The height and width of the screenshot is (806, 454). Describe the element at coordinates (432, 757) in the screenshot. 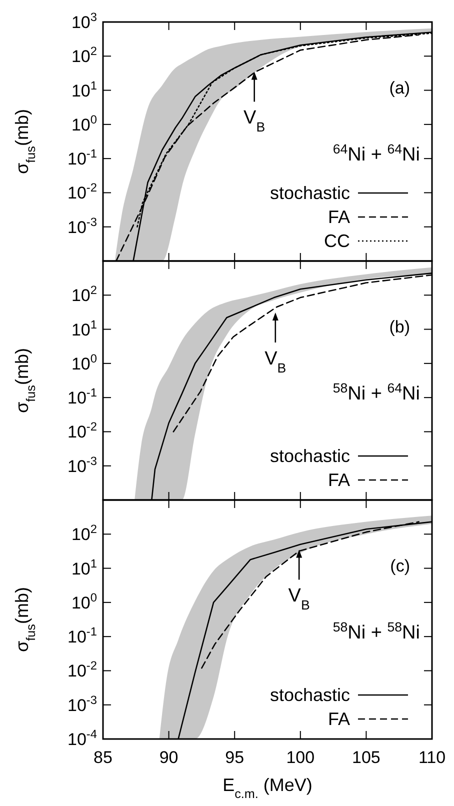

I see `x-tick-label: 110` at that location.